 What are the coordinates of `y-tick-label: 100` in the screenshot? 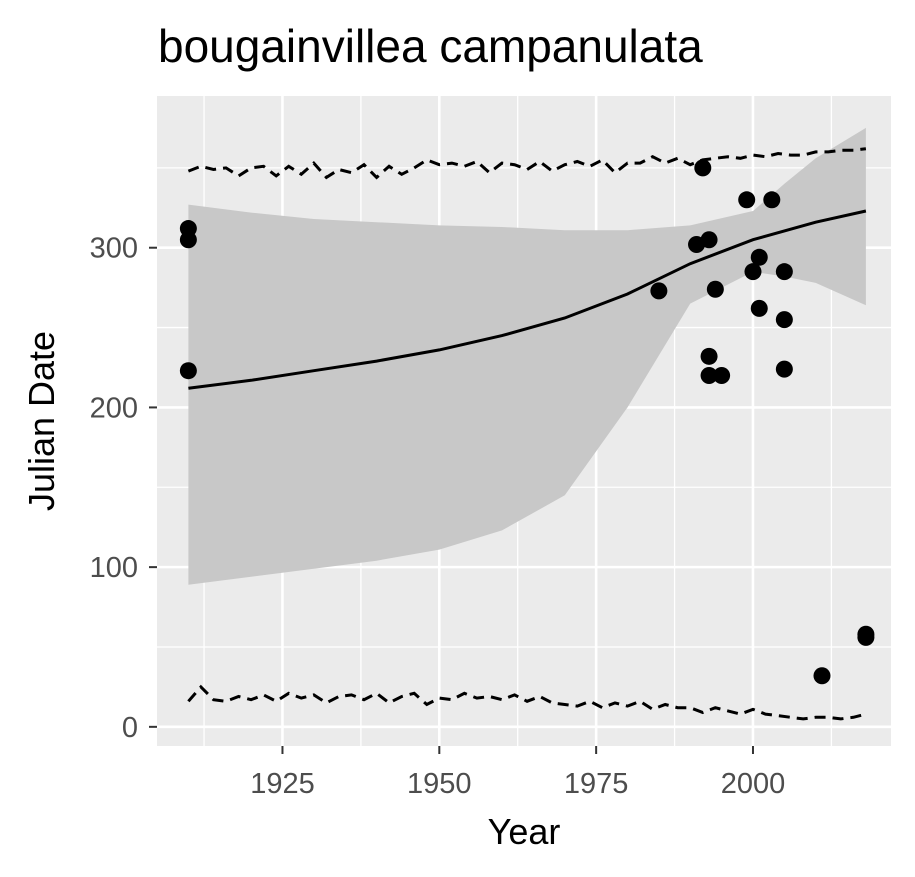 It's located at (114, 568).